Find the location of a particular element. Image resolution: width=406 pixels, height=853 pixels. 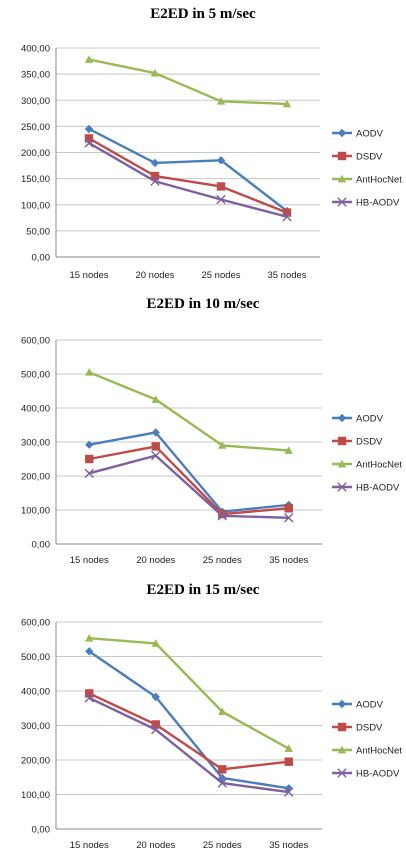

y-tick-label: 250,00 is located at coordinates (35, 127).